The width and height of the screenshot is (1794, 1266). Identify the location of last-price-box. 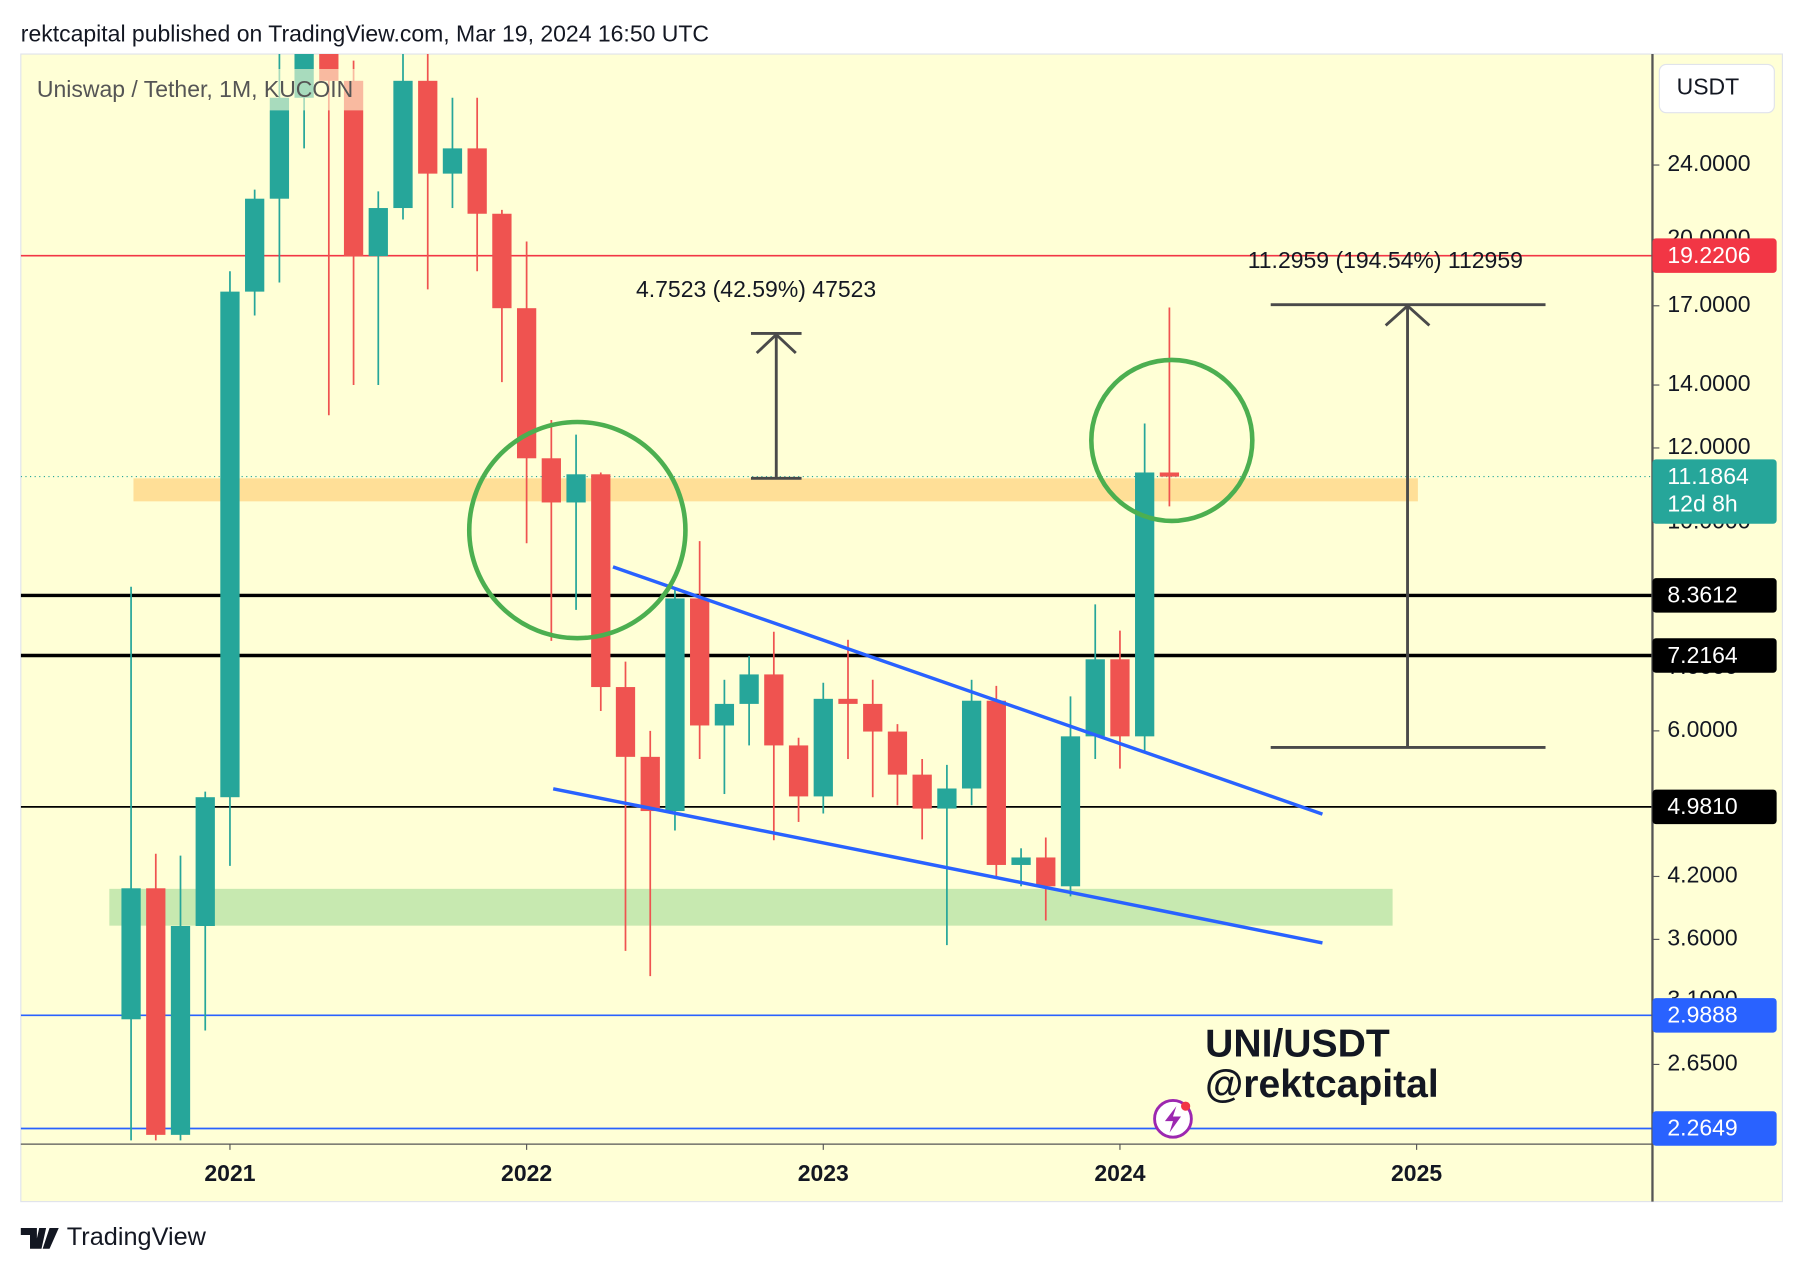
(1714, 491).